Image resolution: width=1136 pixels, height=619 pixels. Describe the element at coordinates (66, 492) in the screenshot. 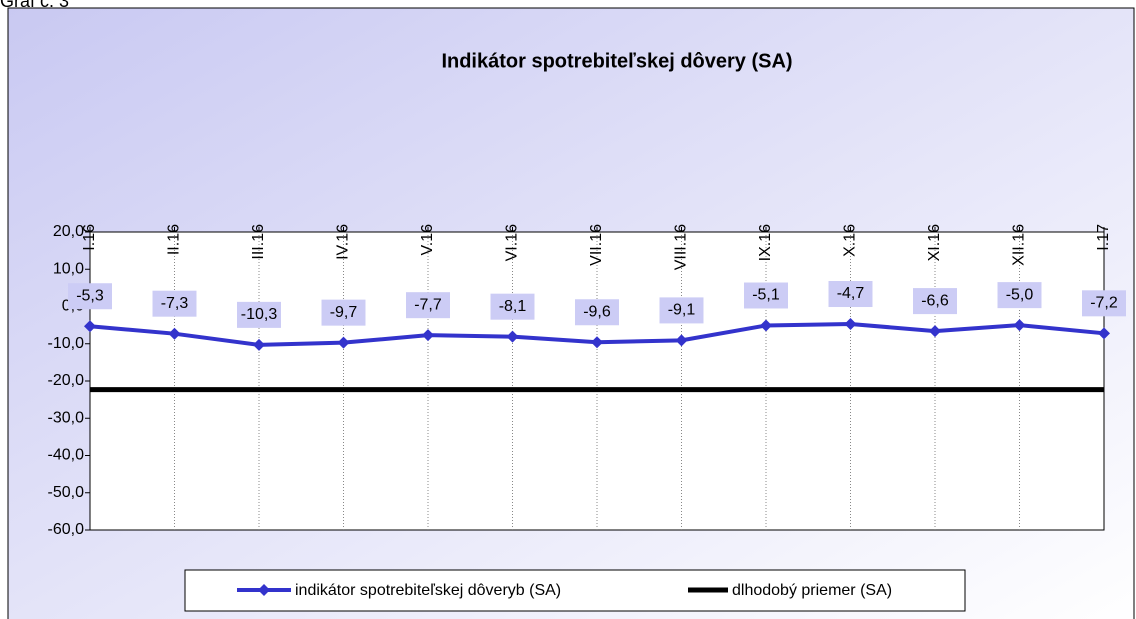

I see `y-tick-label: -50,0` at that location.